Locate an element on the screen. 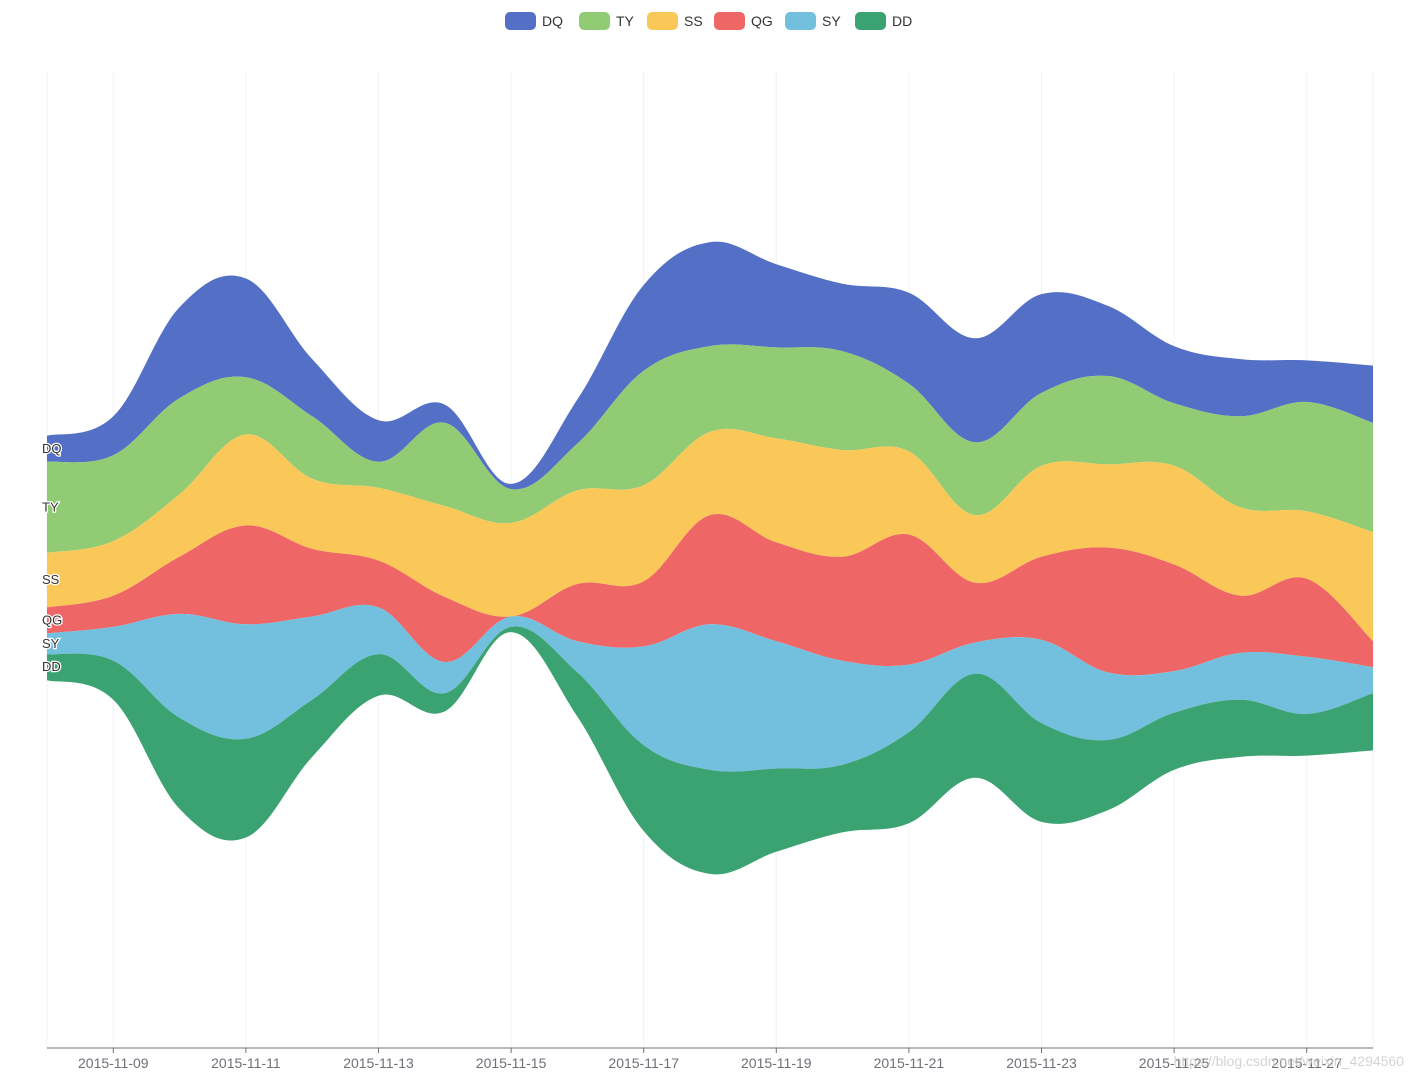  legend-label-dd: DD is located at coordinates (902, 21).